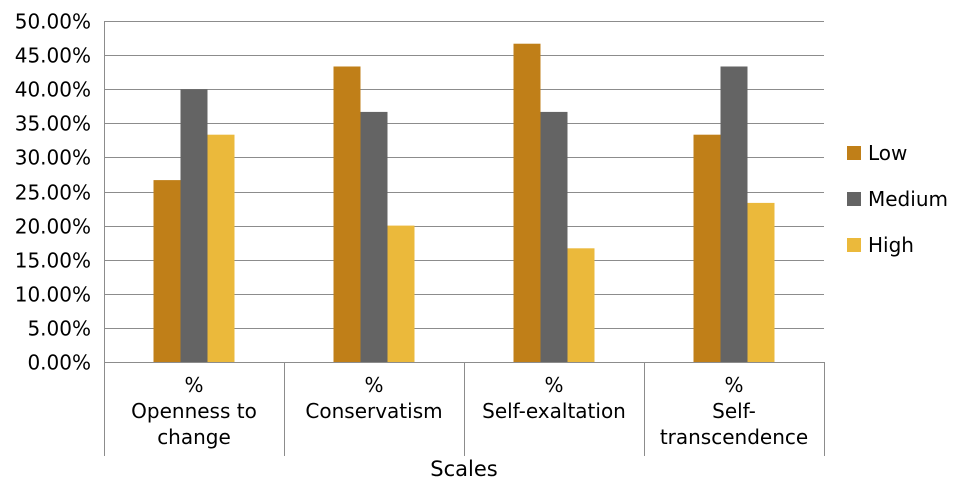  I want to click on legend: Low Medium High, so click(897, 199).